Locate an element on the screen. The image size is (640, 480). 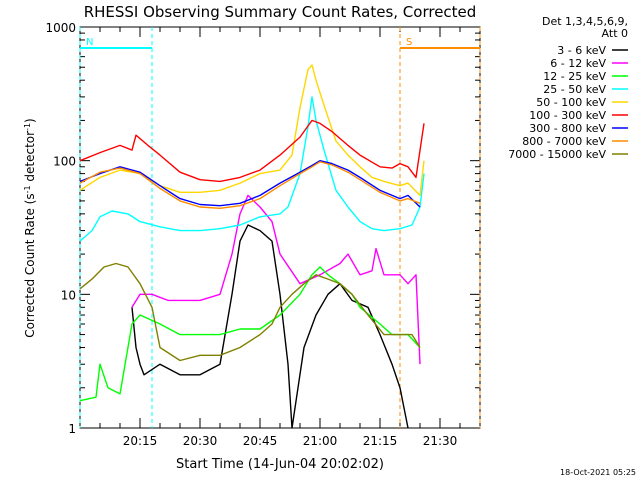
annotation-label: N is located at coordinates (89, 42).